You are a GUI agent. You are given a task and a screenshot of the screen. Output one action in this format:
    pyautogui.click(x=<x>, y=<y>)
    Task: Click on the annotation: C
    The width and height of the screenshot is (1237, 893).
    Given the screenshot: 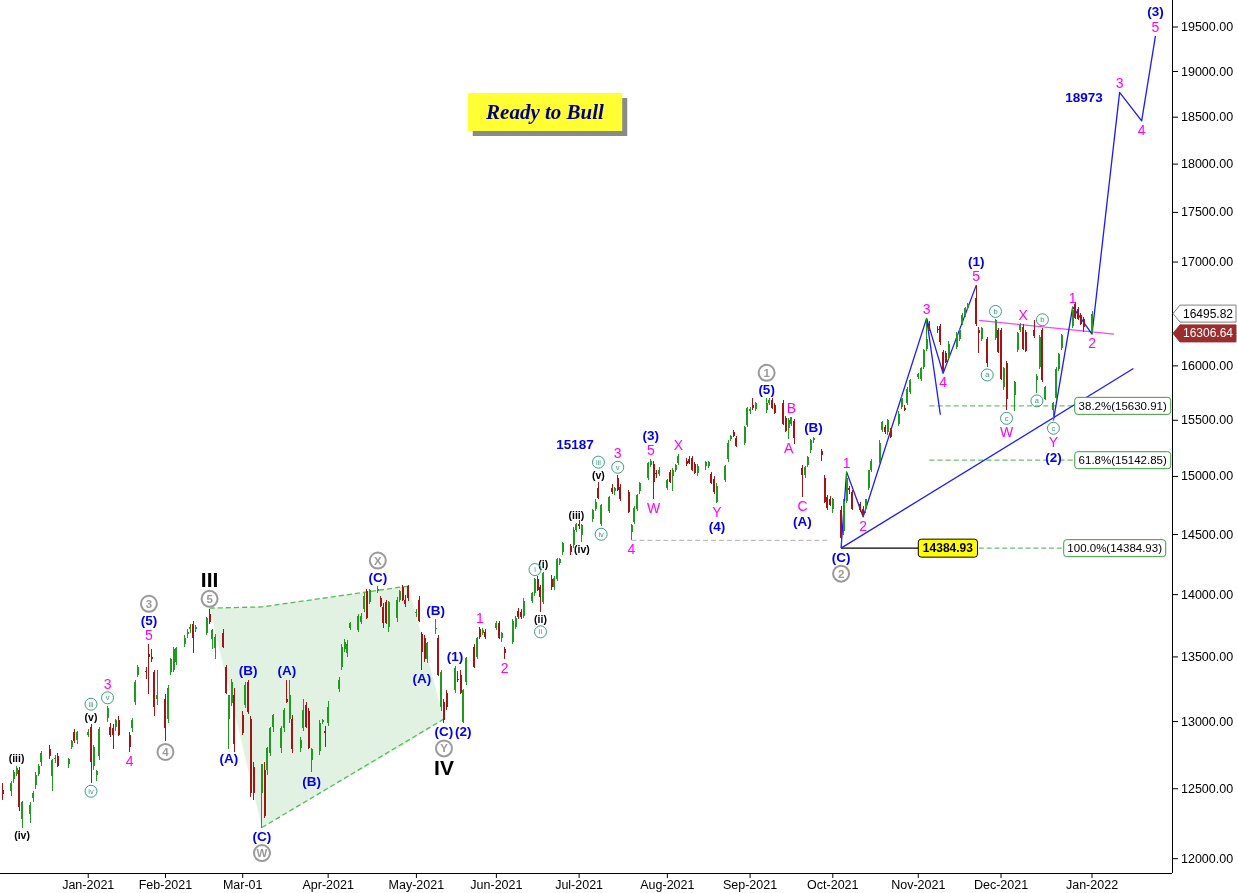 What is the action you would take?
    pyautogui.click(x=802, y=506)
    